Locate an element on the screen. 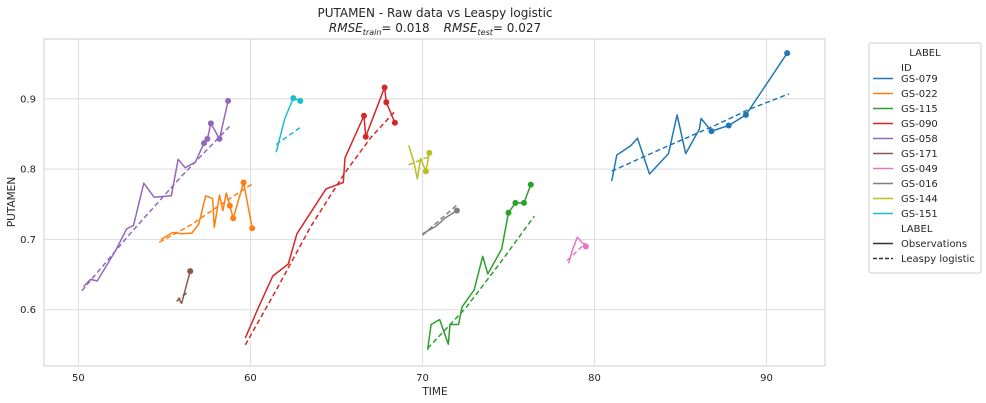  x-tick-label: 80 is located at coordinates (594, 378).